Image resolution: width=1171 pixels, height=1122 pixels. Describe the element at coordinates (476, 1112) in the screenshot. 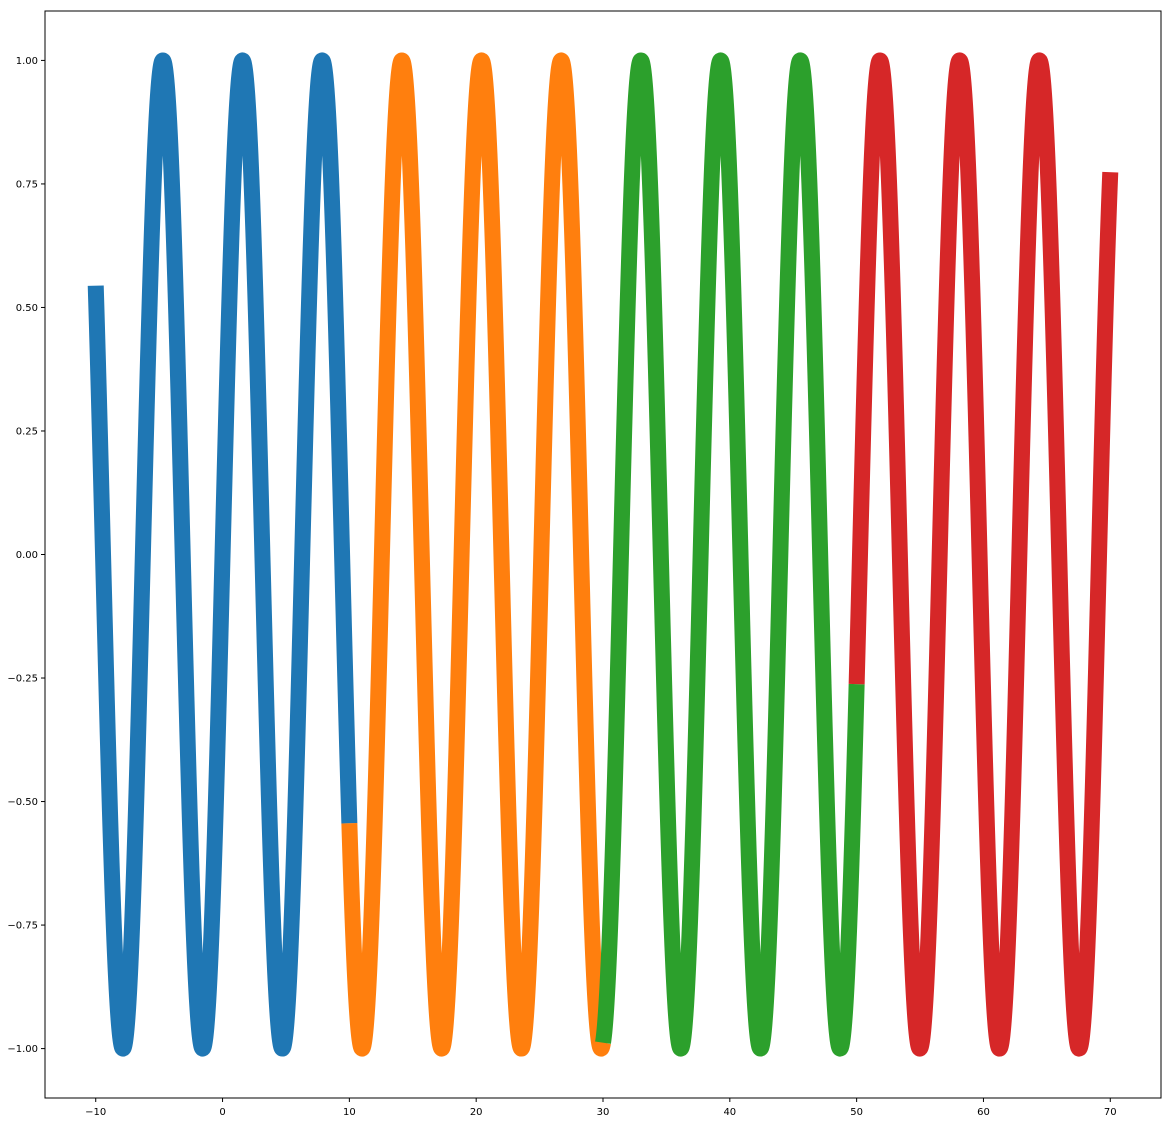

I see `x-tick-label: 20` at that location.